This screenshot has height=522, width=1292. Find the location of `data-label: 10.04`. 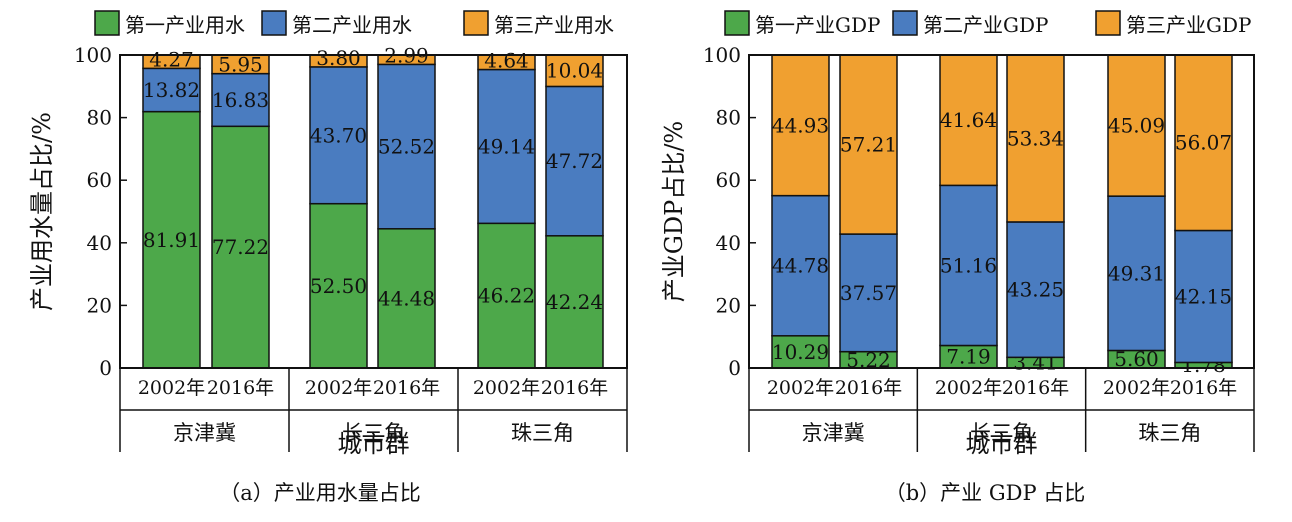

data-label: 10.04 is located at coordinates (574, 71).